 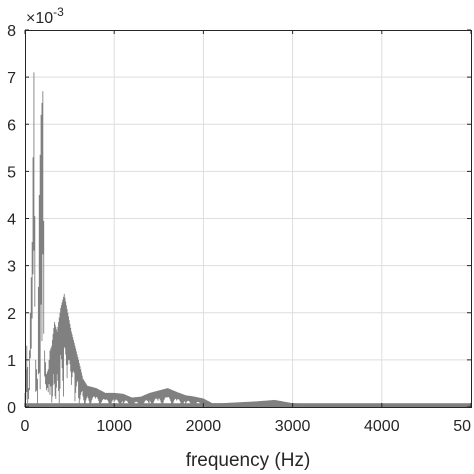 I want to click on y-tick-label: 5, so click(x=11, y=172).